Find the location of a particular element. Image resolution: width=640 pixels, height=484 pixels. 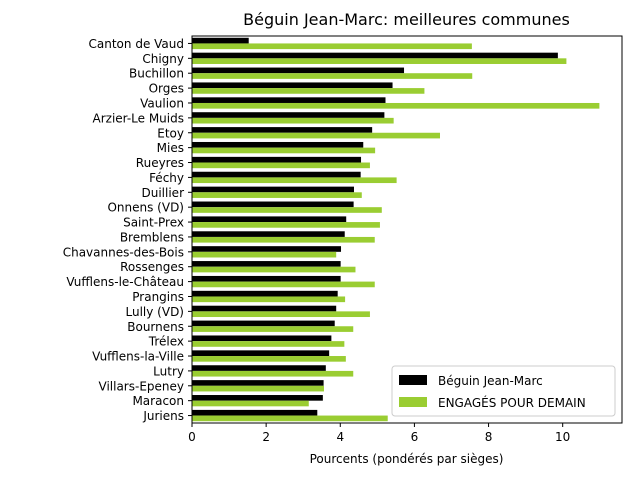

x-tick-label-0: 0 is located at coordinates (192, 437).